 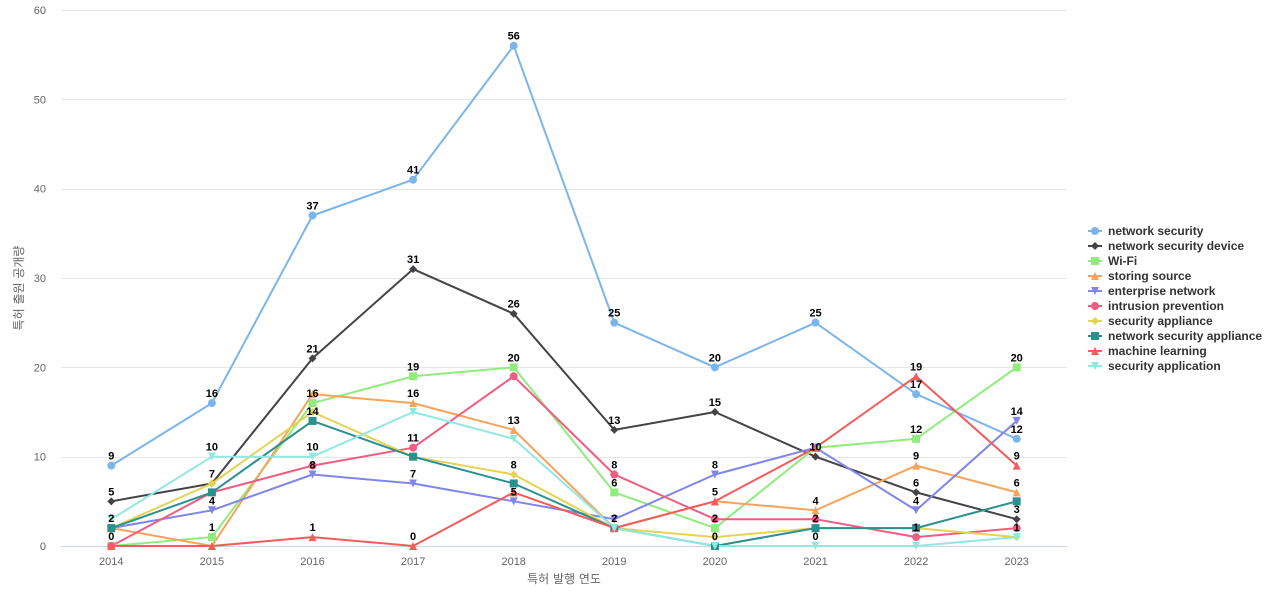 I want to click on legend-item-security-appliance: security appliance, so click(x=1150, y=321).